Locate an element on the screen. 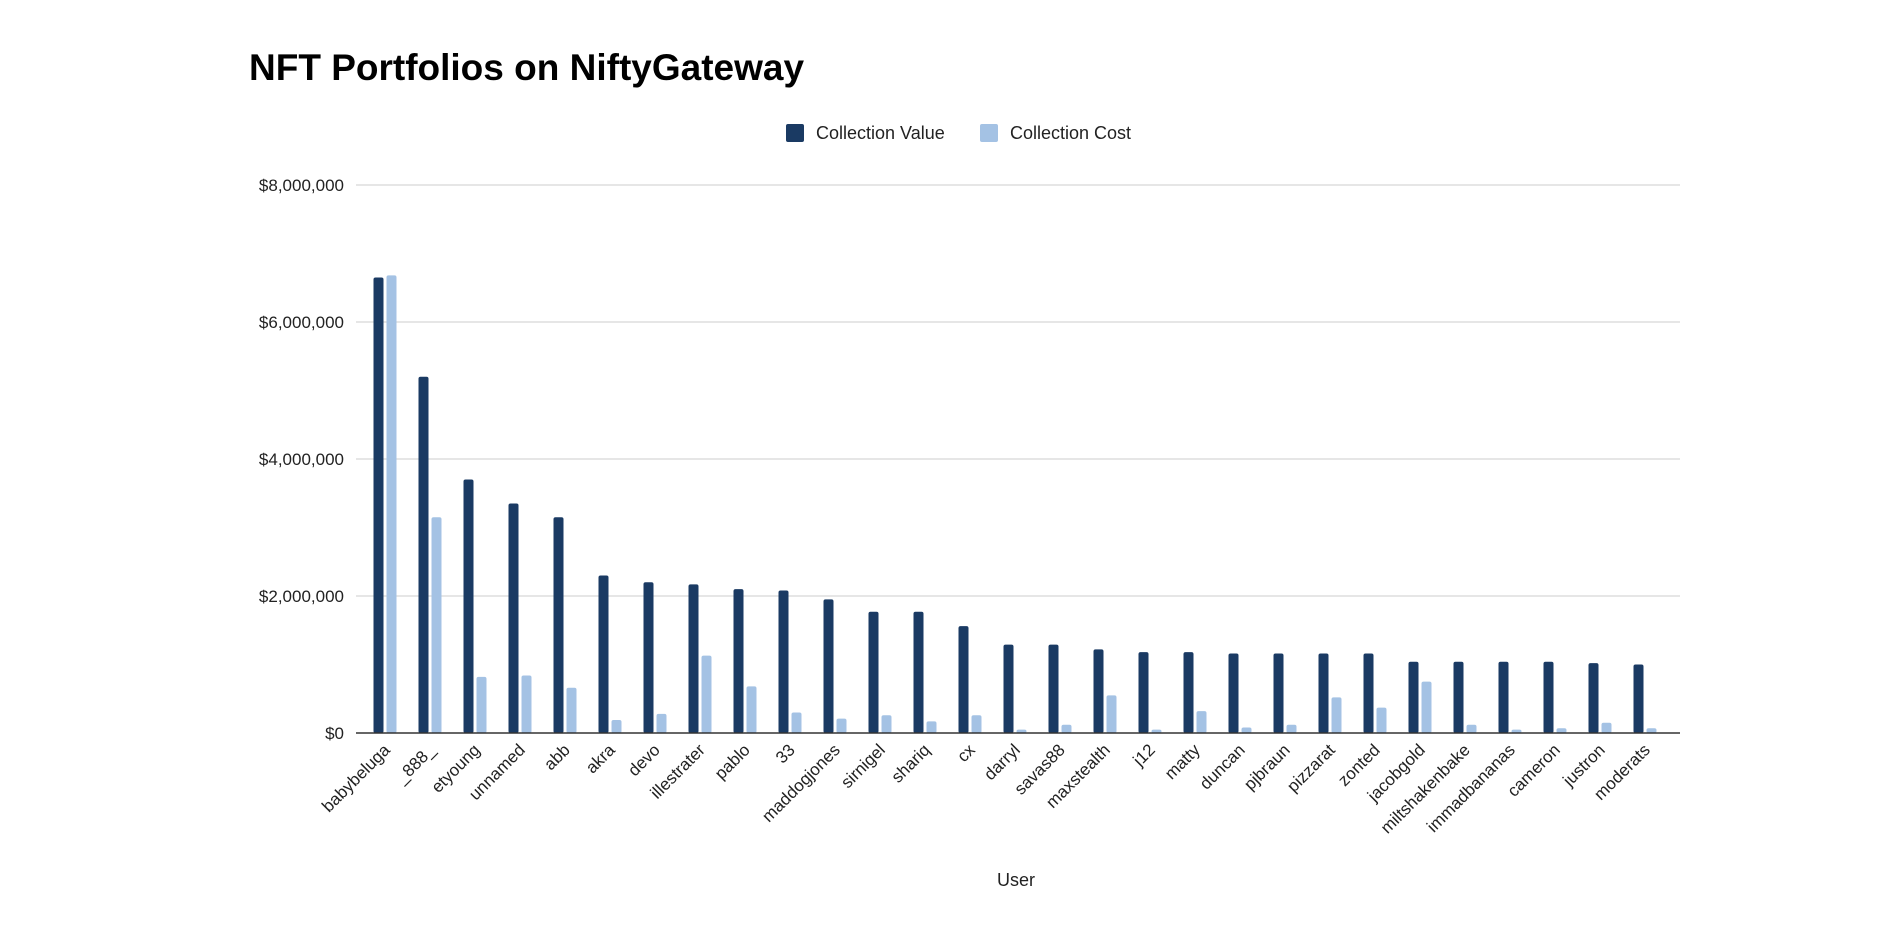 This screenshot has width=1902, height=937. bar-collection-cost-jacobgold is located at coordinates (1426, 707).